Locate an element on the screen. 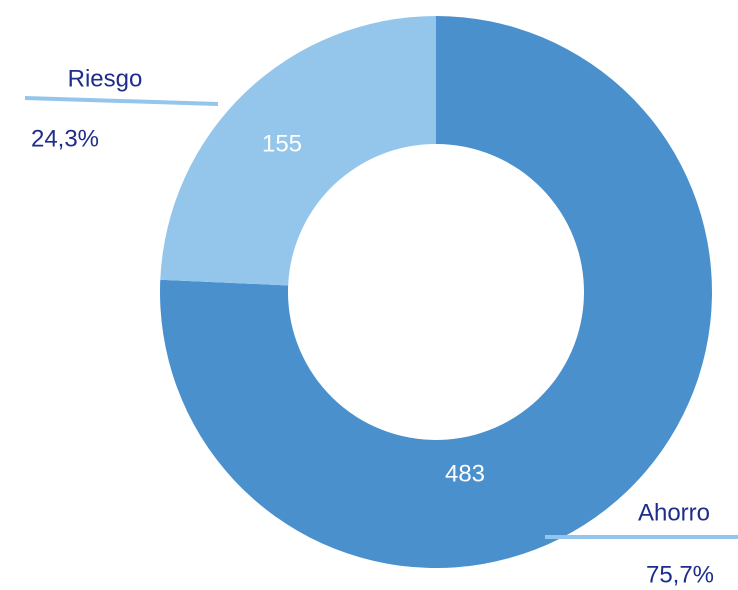  leader-line is located at coordinates (121, 101).